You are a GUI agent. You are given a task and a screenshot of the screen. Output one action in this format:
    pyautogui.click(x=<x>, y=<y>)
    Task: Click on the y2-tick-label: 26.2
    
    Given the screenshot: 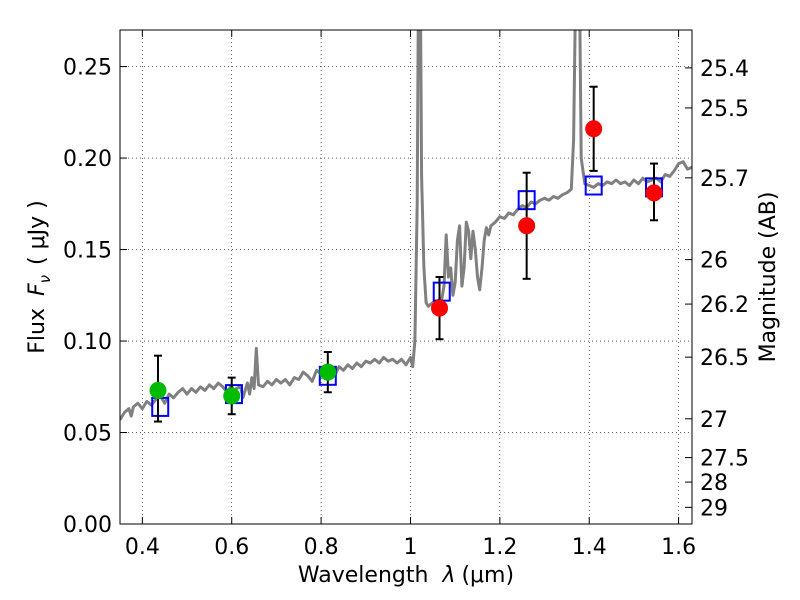 What is the action you would take?
    pyautogui.click(x=724, y=305)
    